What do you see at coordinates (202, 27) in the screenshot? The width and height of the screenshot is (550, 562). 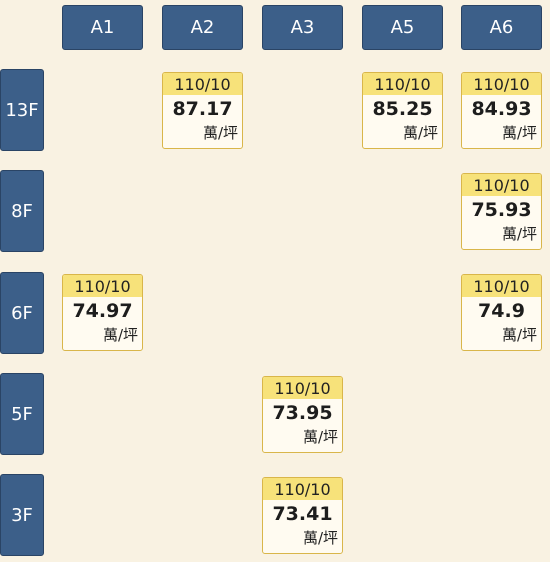 I see `column-header-a2: A2` at bounding box center [202, 27].